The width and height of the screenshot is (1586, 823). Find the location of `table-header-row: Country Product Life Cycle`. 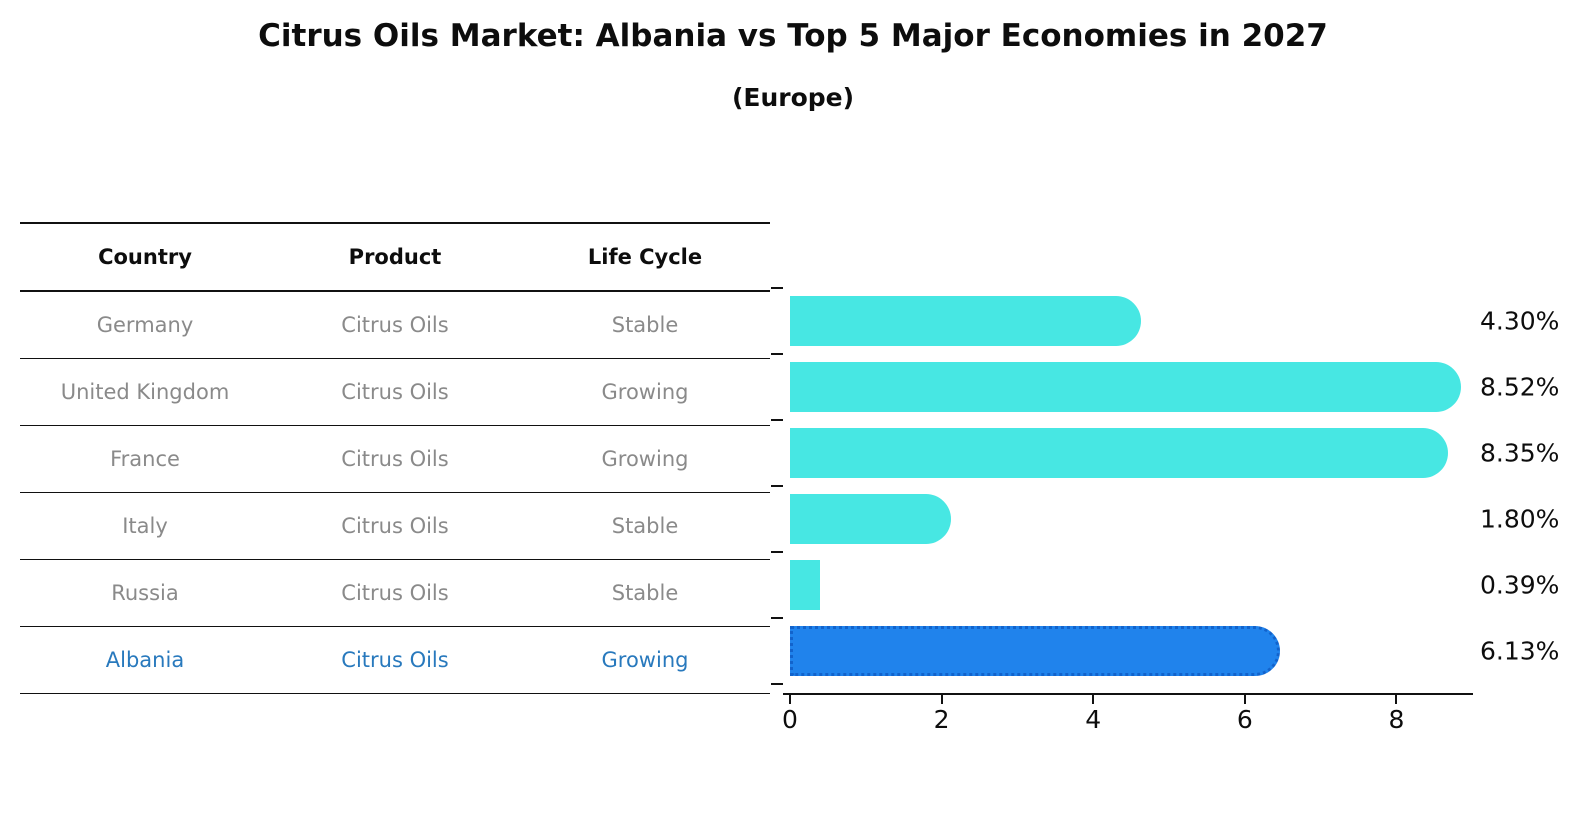

table-header-row: Country Product Life Cycle is located at coordinates (395, 257).